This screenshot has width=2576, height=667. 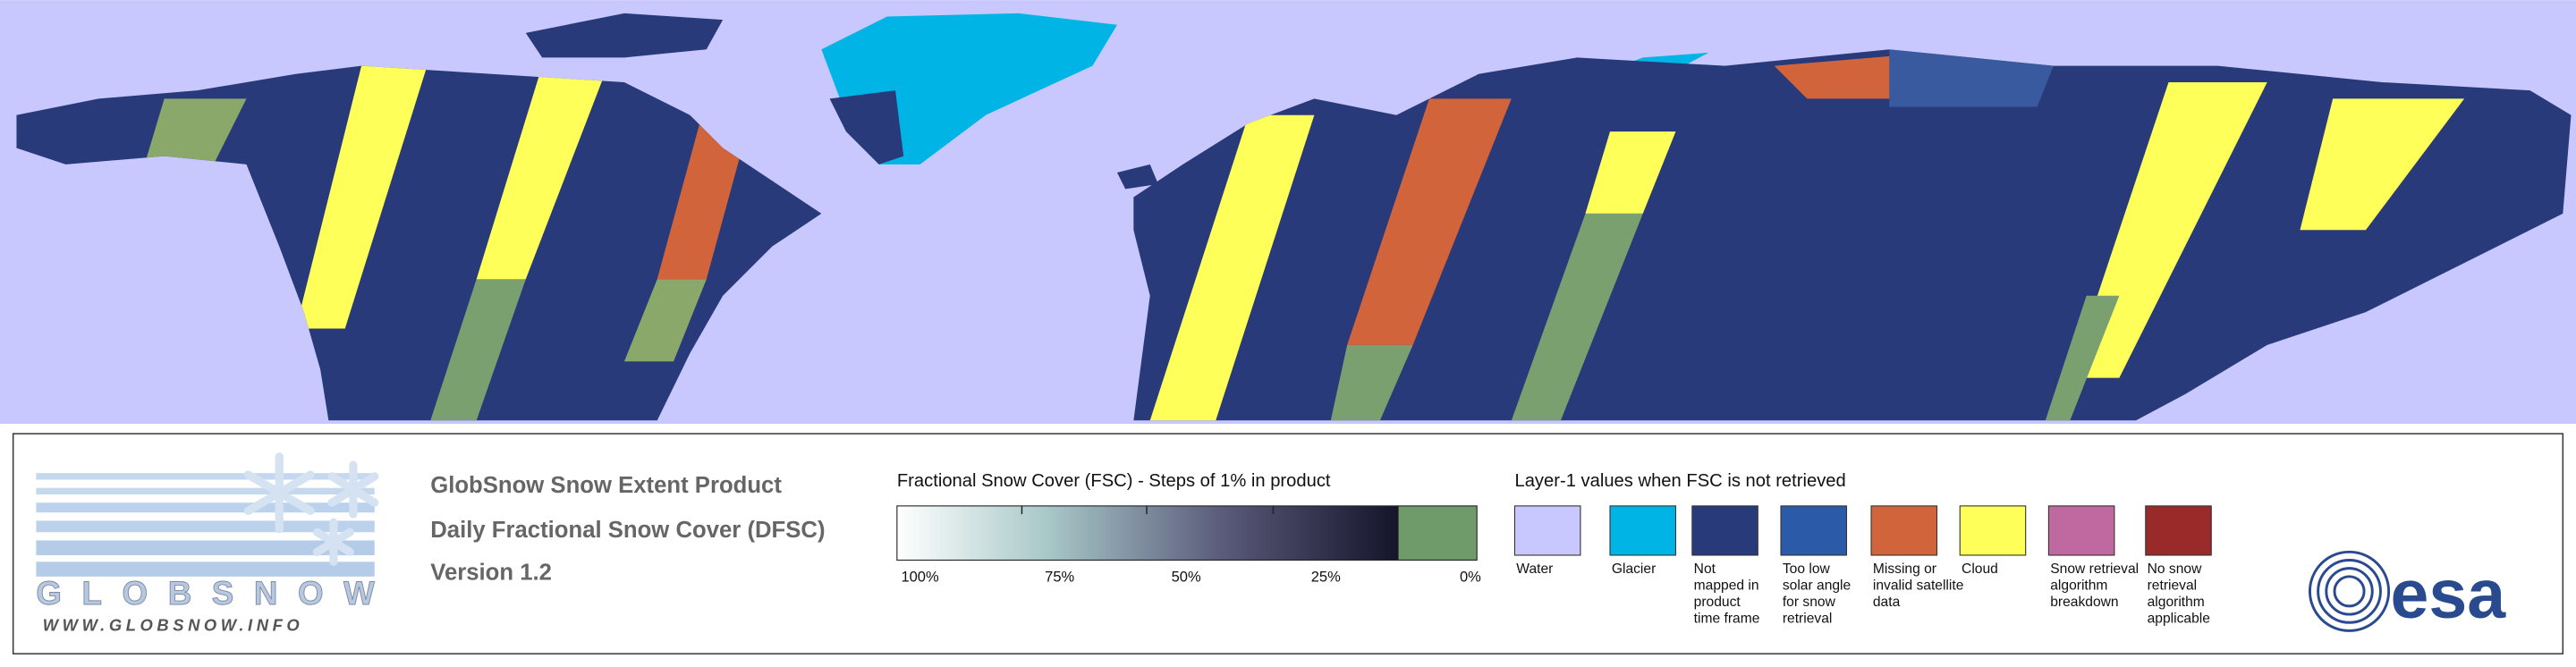 I want to click on legend-label: mapped in, so click(x=1726, y=586).